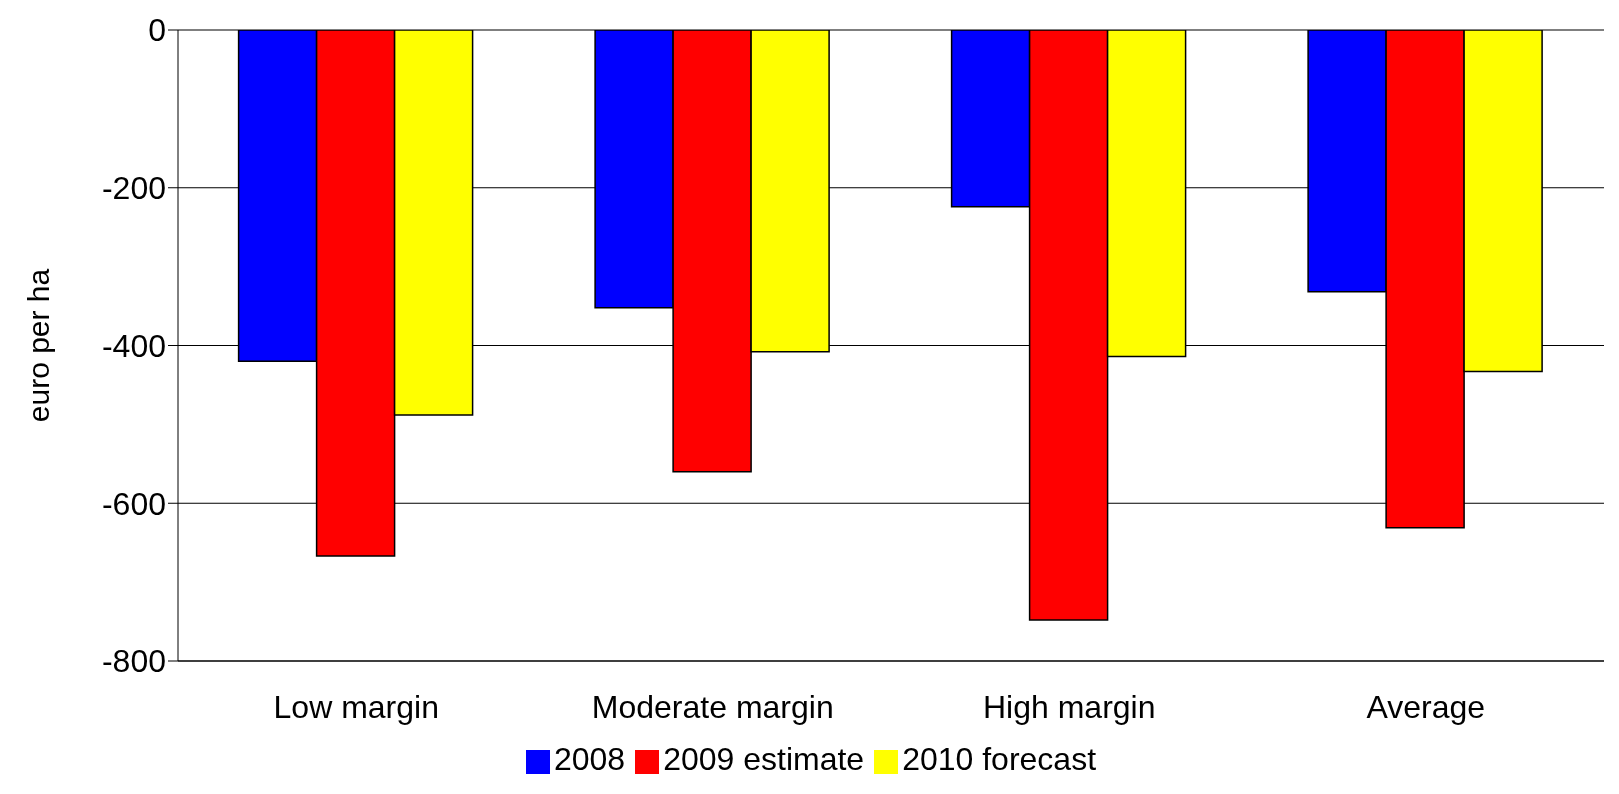 This screenshot has width=1619, height=794. What do you see at coordinates (1426, 706) in the screenshot?
I see `x-tick-label: Average` at bounding box center [1426, 706].